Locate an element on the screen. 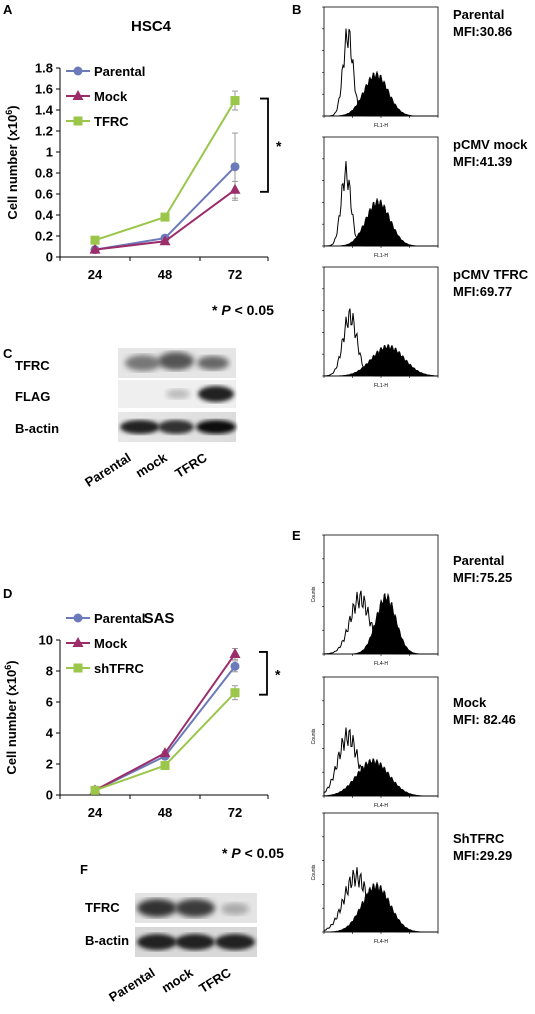 Image resolution: width=535 pixels, height=1014 pixels. blot-f-lane-labels: Parental mock TFRC is located at coordinates (170, 985).